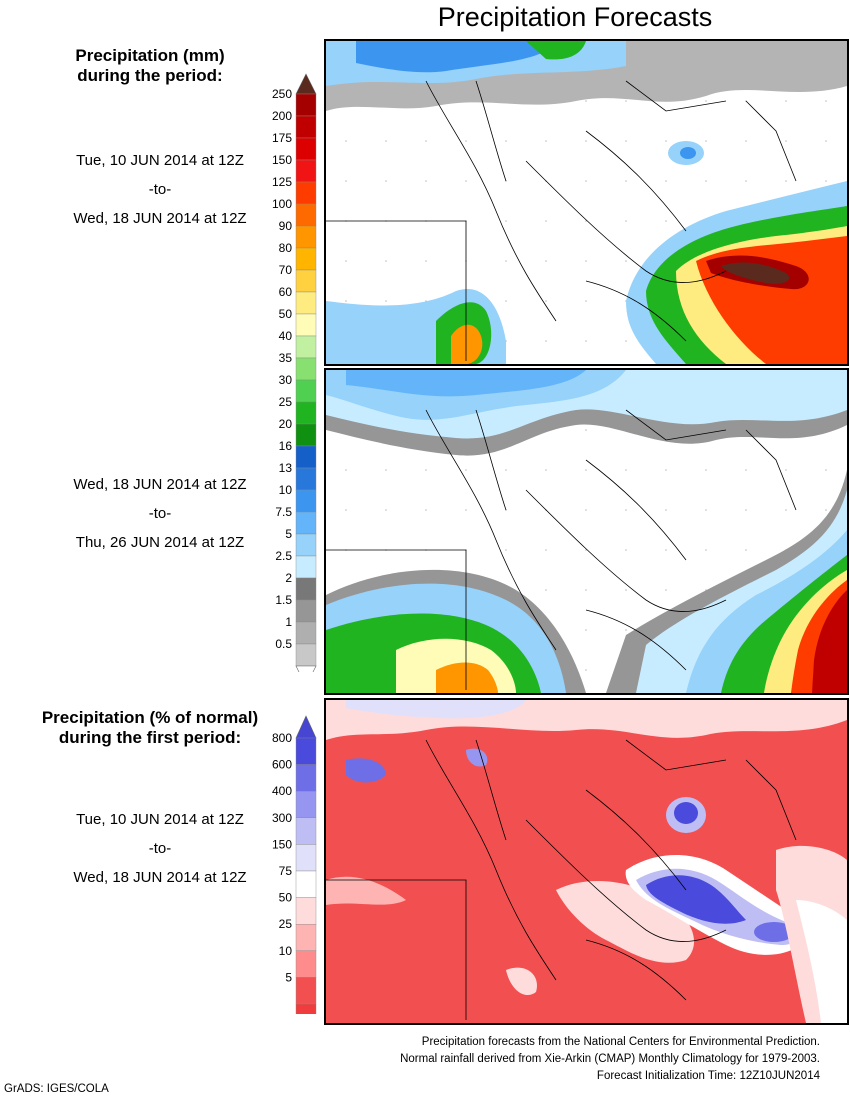  What do you see at coordinates (160, 542) in the screenshot?
I see `period2-end: Thu, 26 JUN 2014 at 12Z` at bounding box center [160, 542].